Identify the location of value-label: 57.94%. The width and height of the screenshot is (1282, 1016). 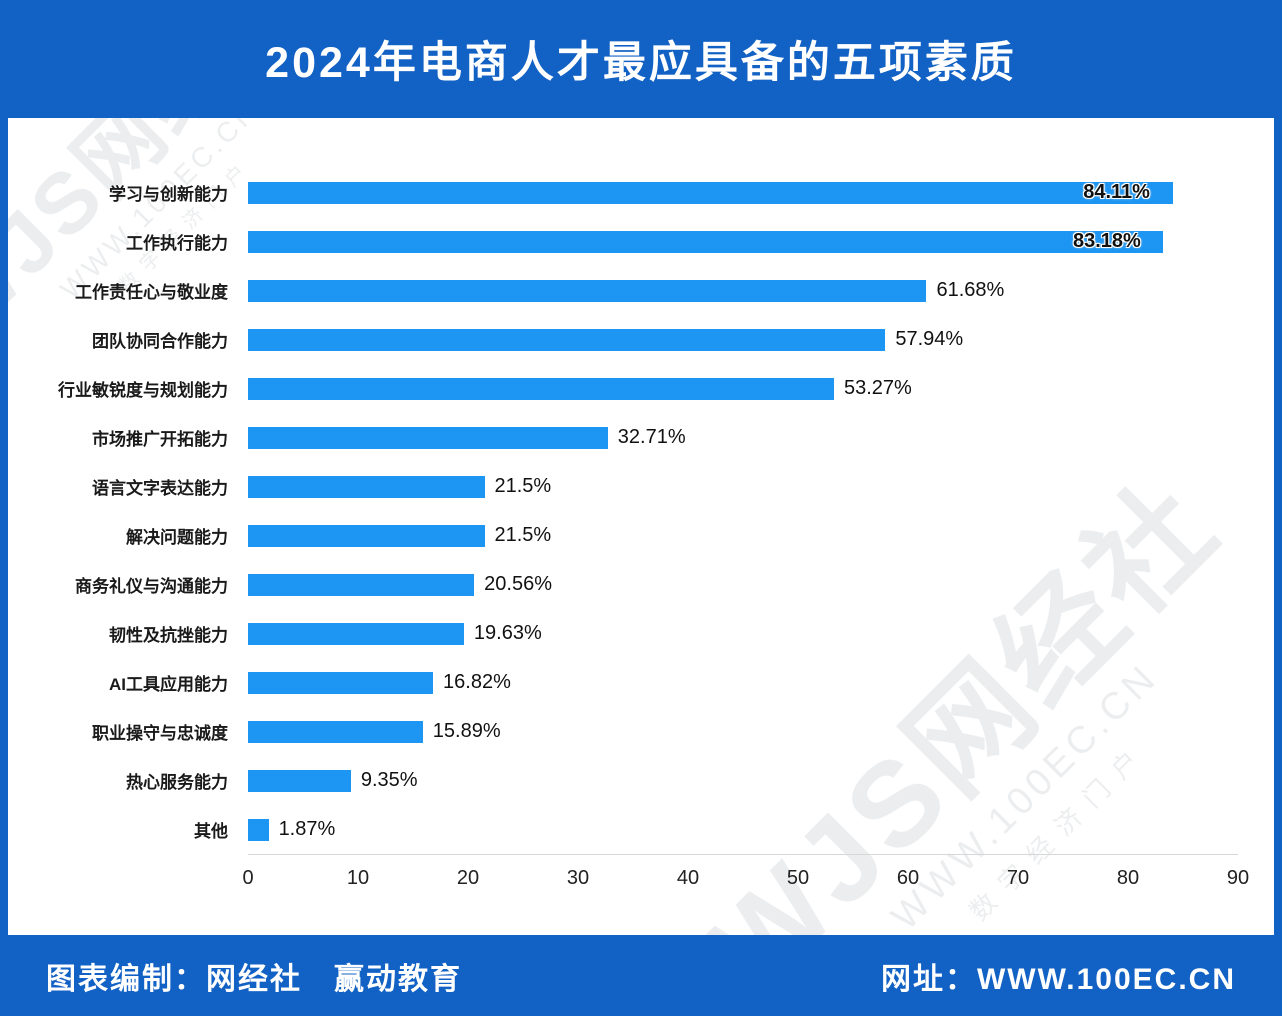
(929, 339).